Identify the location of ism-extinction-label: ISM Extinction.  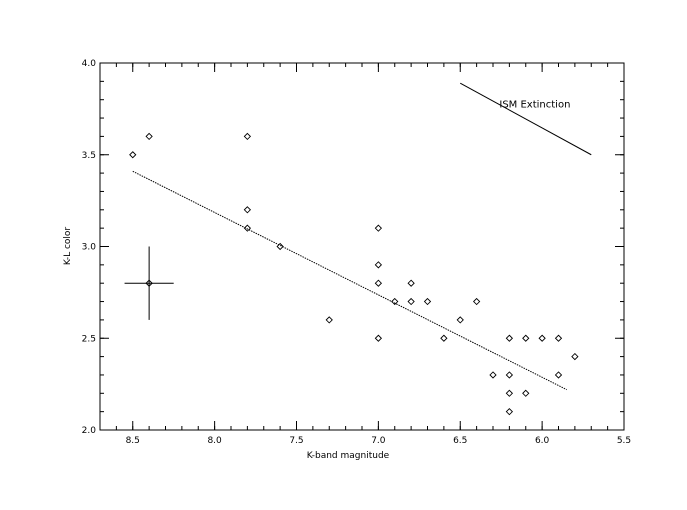
(534, 104).